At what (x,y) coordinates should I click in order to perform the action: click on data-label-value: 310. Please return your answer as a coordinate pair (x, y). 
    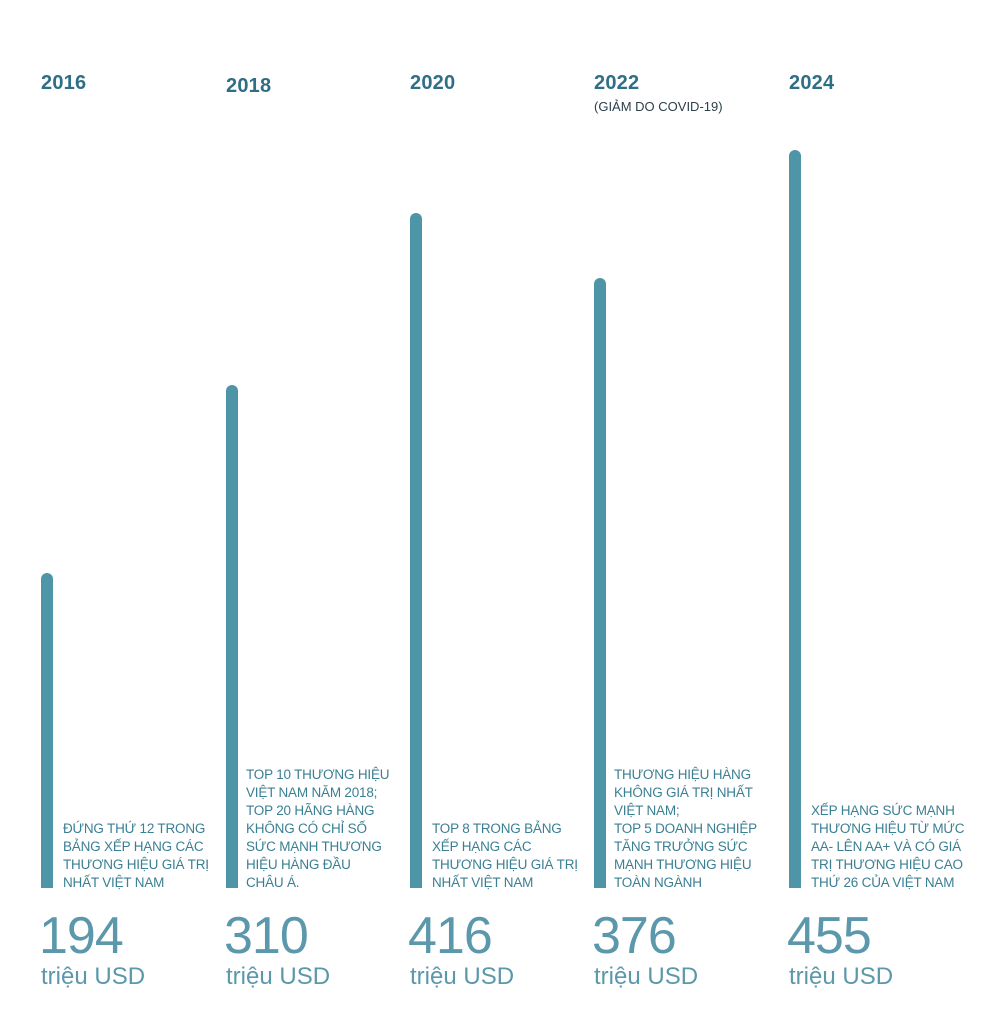
    Looking at the image, I should click on (266, 936).